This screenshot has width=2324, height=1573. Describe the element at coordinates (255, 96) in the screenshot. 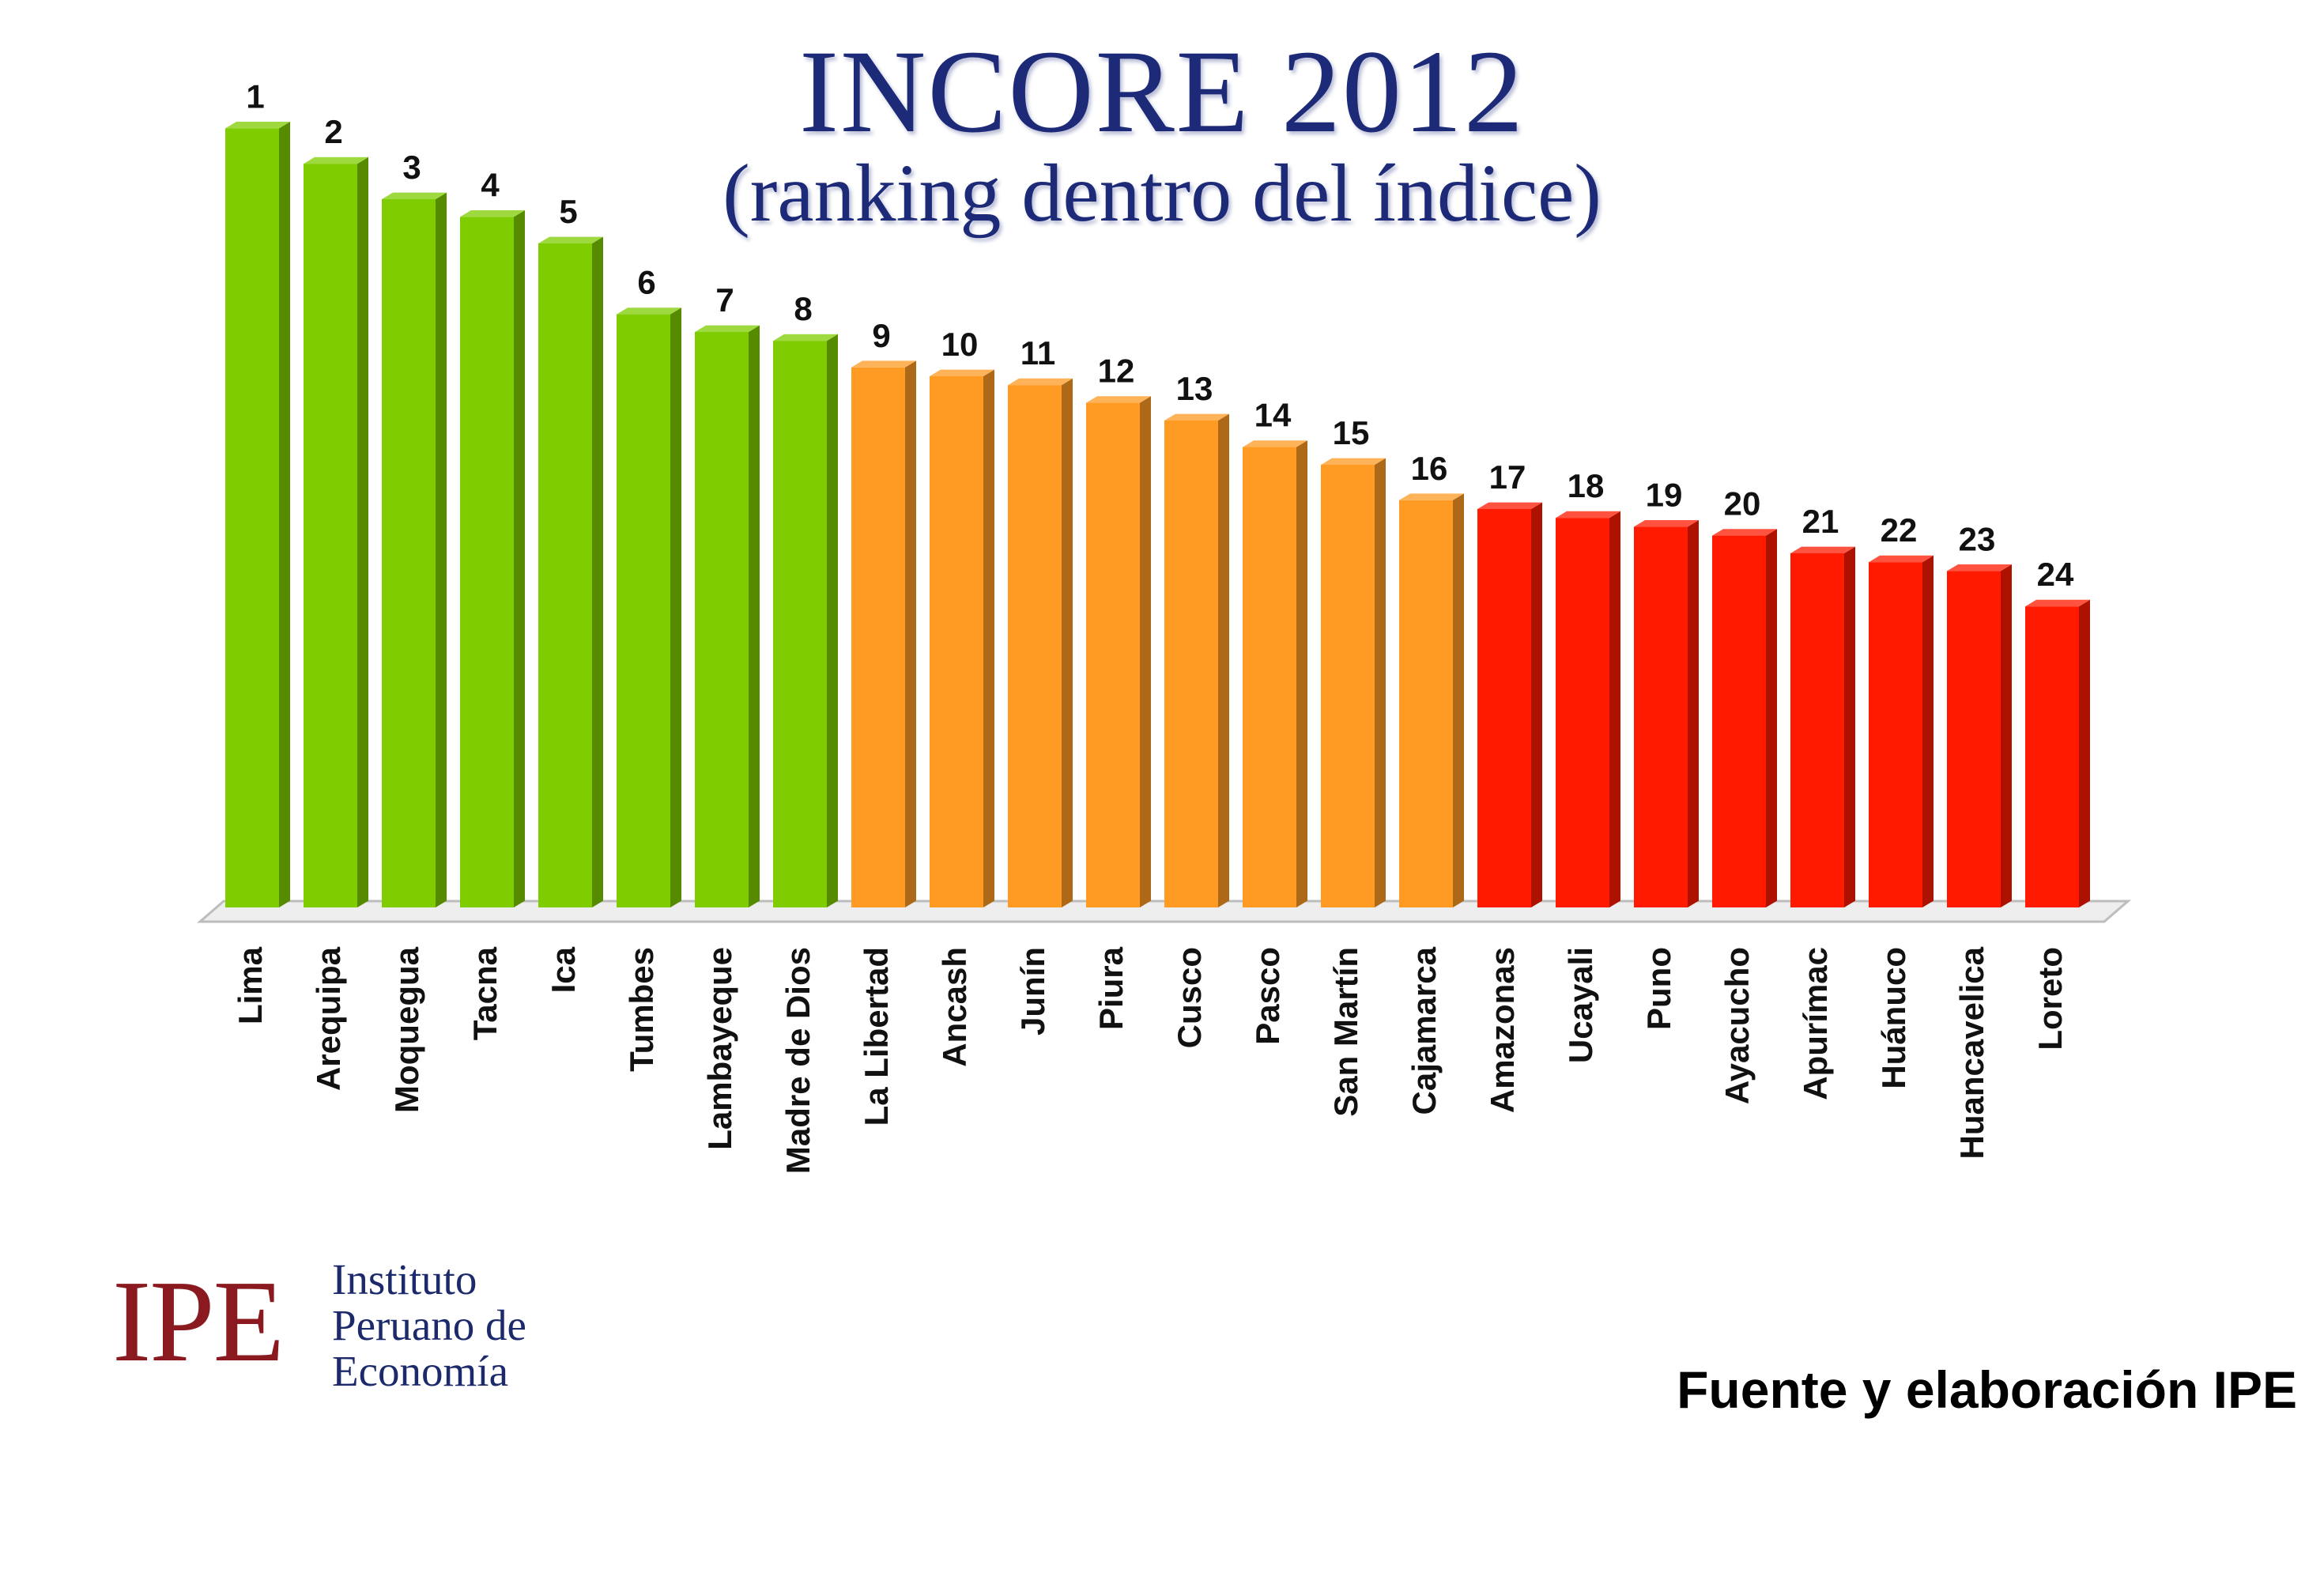

I see `rank-label: 1` at that location.